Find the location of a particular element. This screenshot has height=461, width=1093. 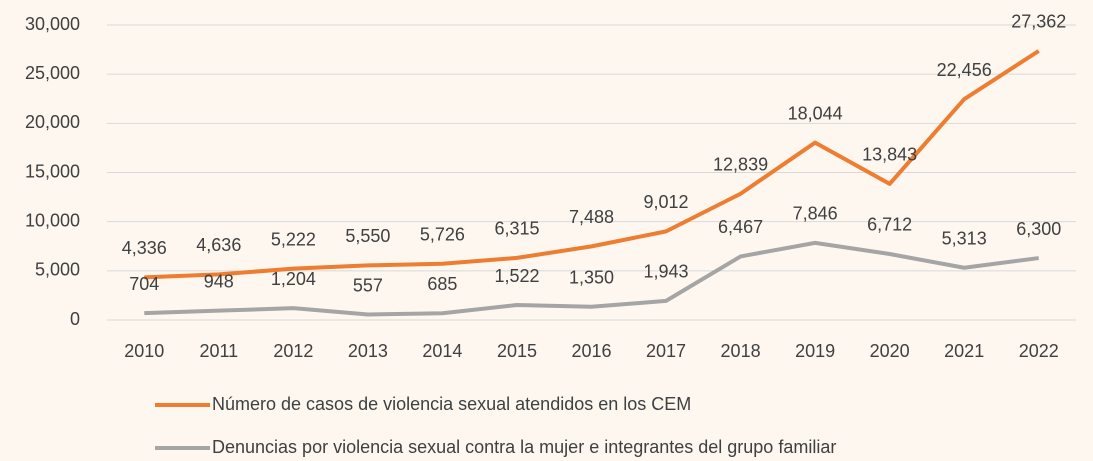

data-label: 1,204 is located at coordinates (293, 279).